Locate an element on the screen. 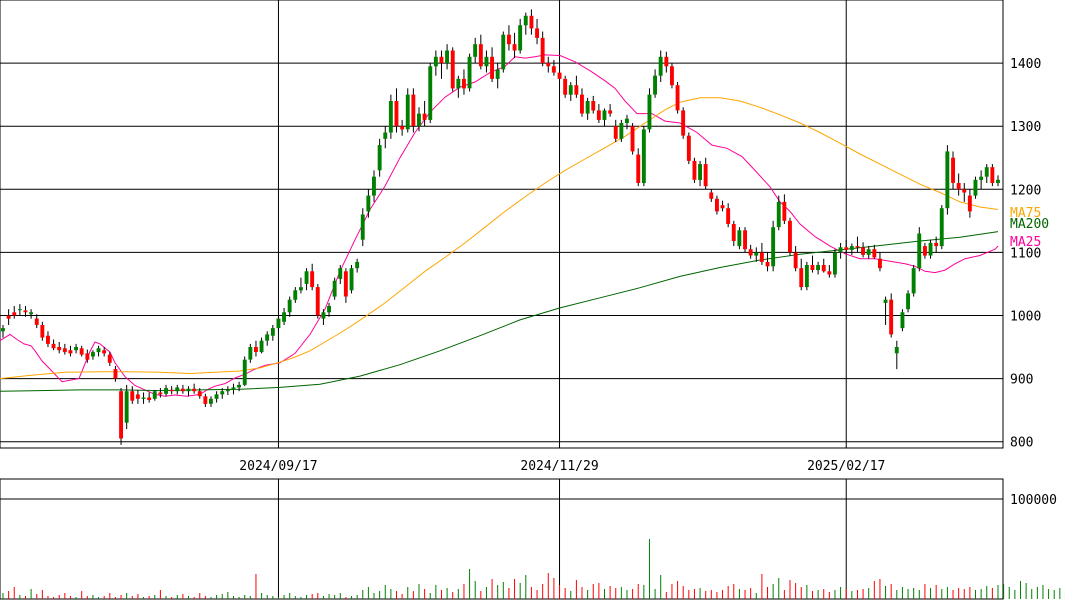  volume-tick-label: 100000 is located at coordinates (1033, 500).